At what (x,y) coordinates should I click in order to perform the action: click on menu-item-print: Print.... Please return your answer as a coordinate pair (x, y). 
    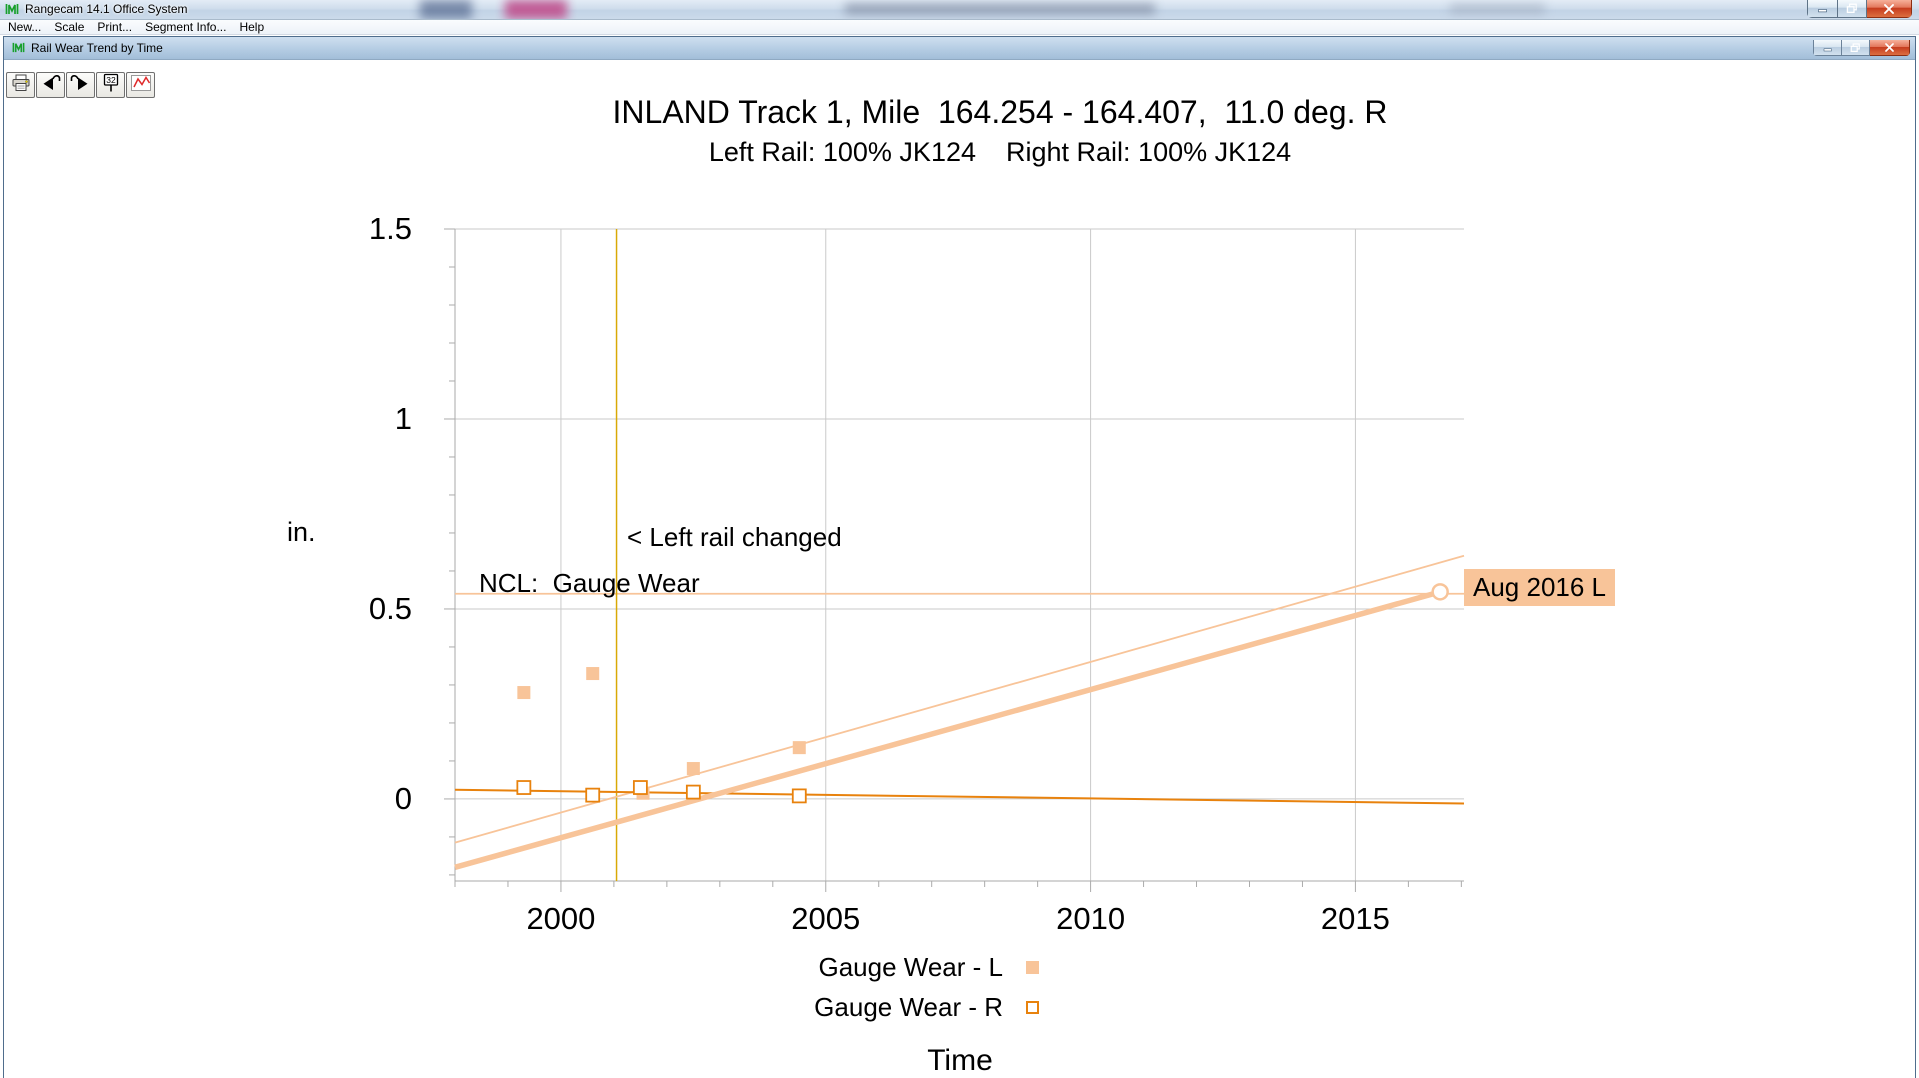
    Looking at the image, I should click on (115, 27).